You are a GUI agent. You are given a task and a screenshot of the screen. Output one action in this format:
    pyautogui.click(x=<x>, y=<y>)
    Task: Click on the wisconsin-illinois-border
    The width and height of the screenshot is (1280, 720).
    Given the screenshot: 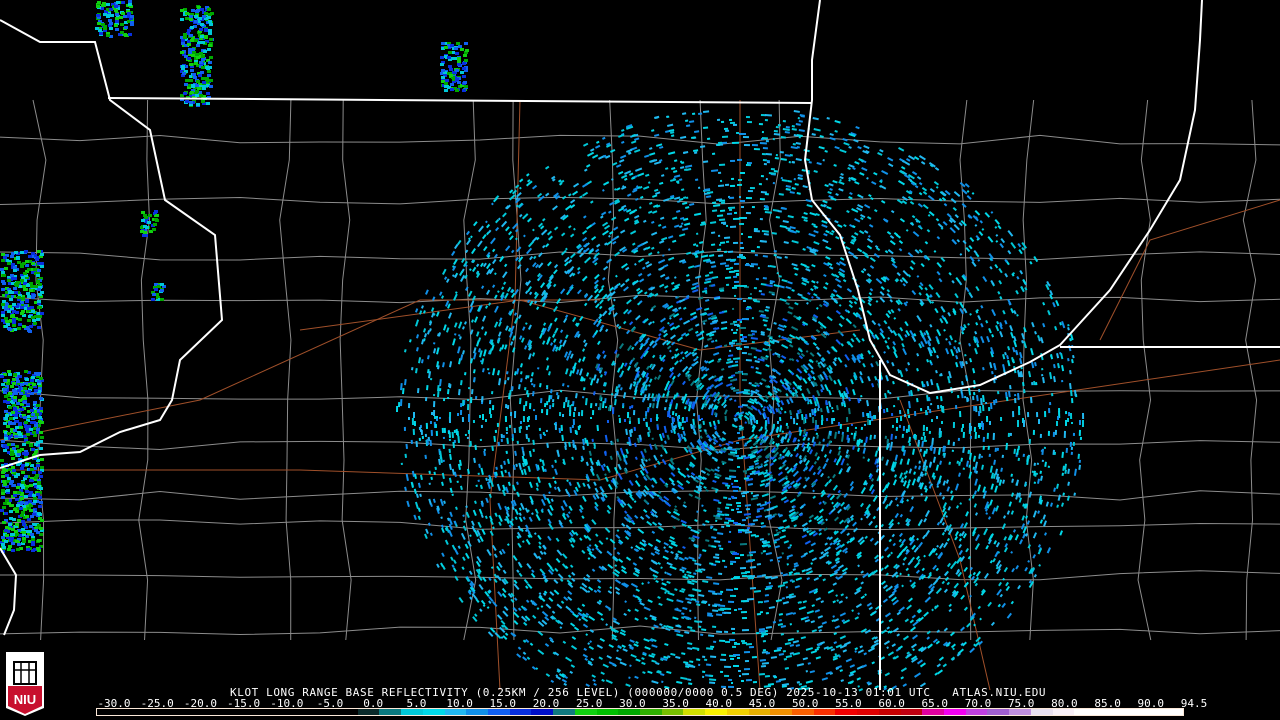 What is the action you would take?
    pyautogui.click(x=460, y=100)
    